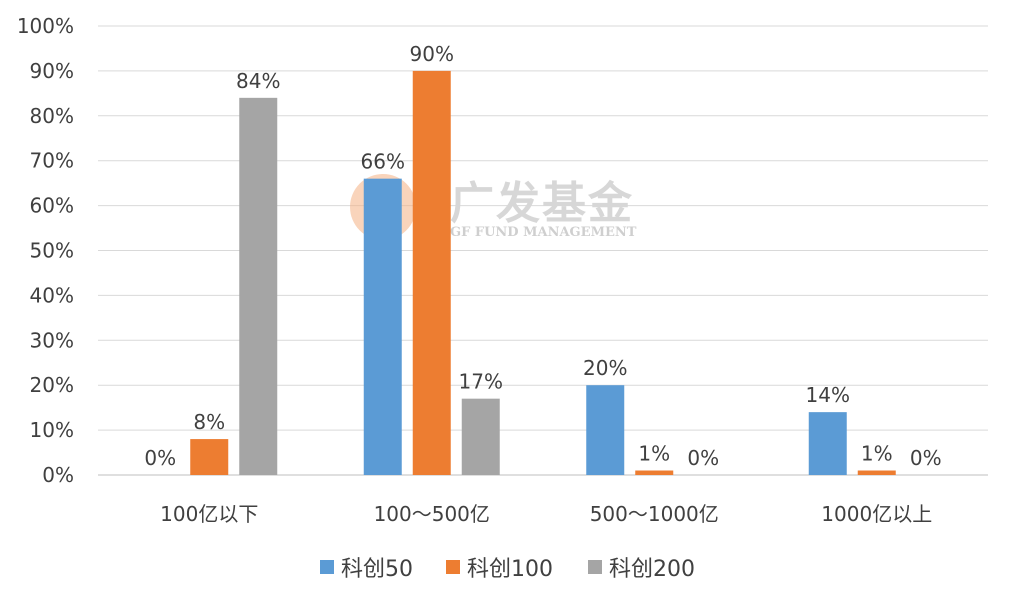  I want to click on data-label: 66%, so click(383, 162).